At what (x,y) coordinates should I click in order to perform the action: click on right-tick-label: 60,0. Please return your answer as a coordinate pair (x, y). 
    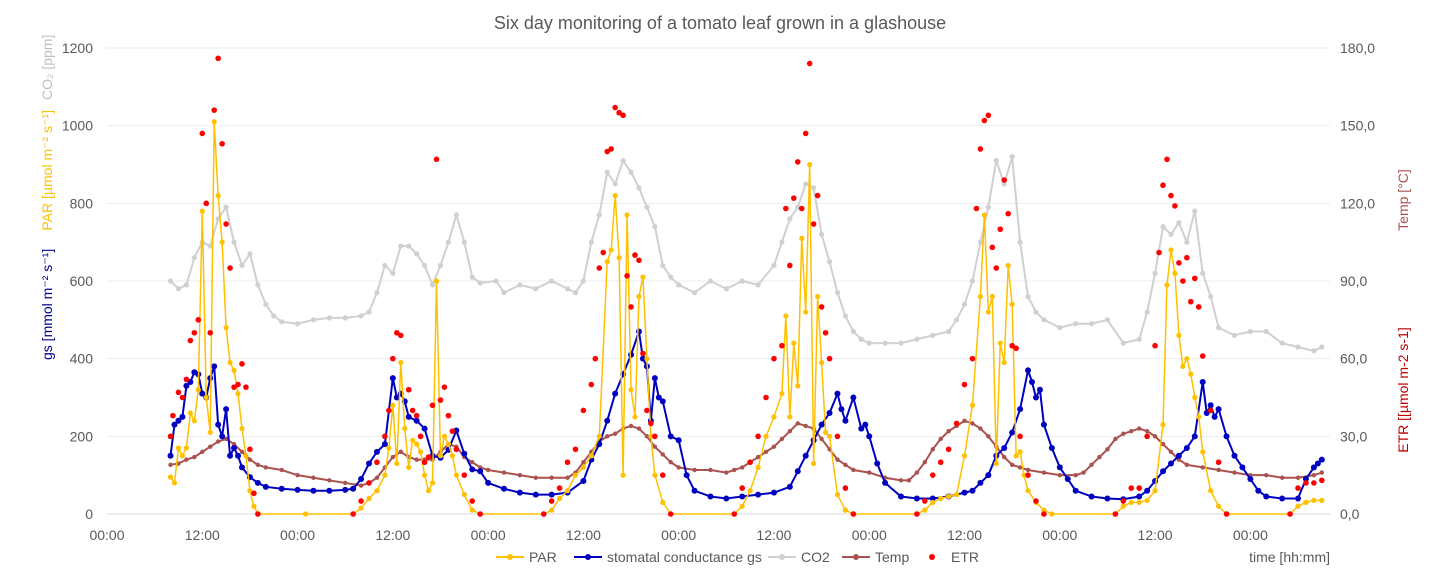
    Looking at the image, I should click on (1353, 359).